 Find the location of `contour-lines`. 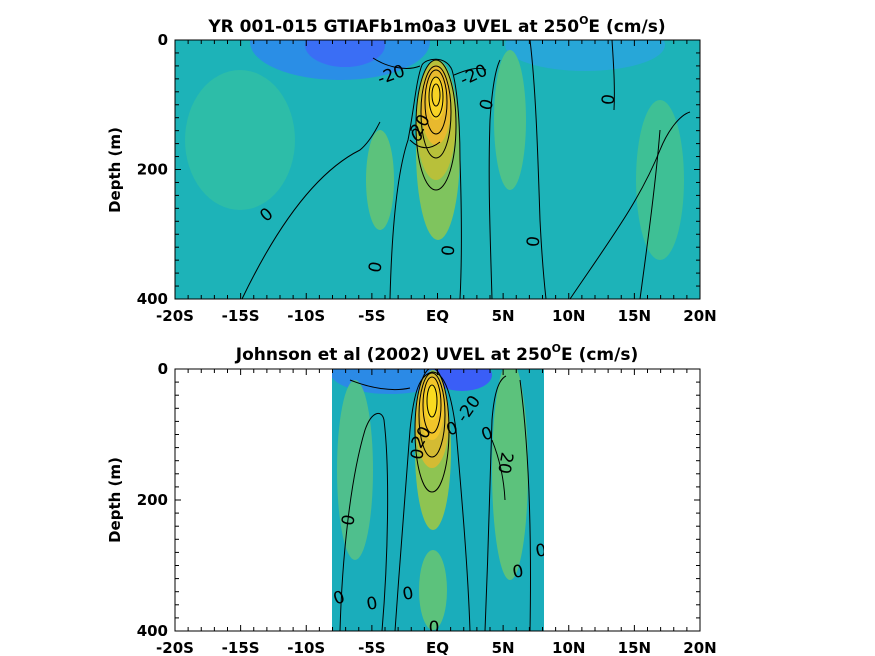

contour-lines is located at coordinates (435, 500).